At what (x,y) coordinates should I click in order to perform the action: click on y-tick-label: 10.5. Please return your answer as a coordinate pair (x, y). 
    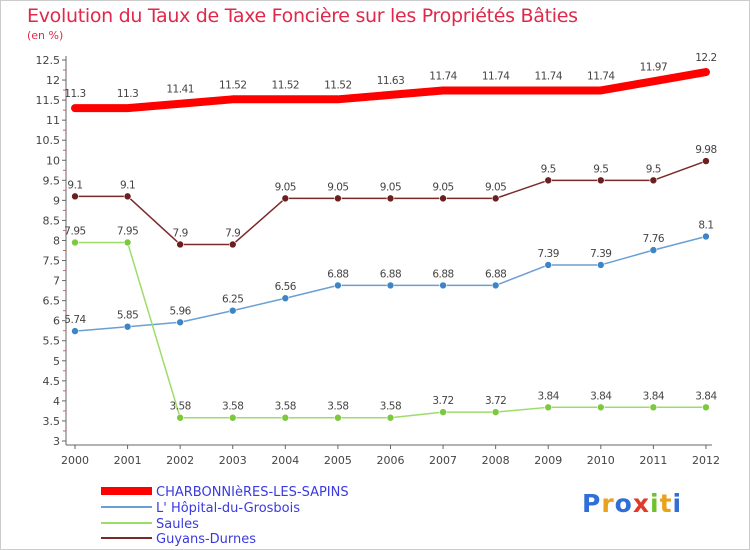
    Looking at the image, I should click on (48, 140).